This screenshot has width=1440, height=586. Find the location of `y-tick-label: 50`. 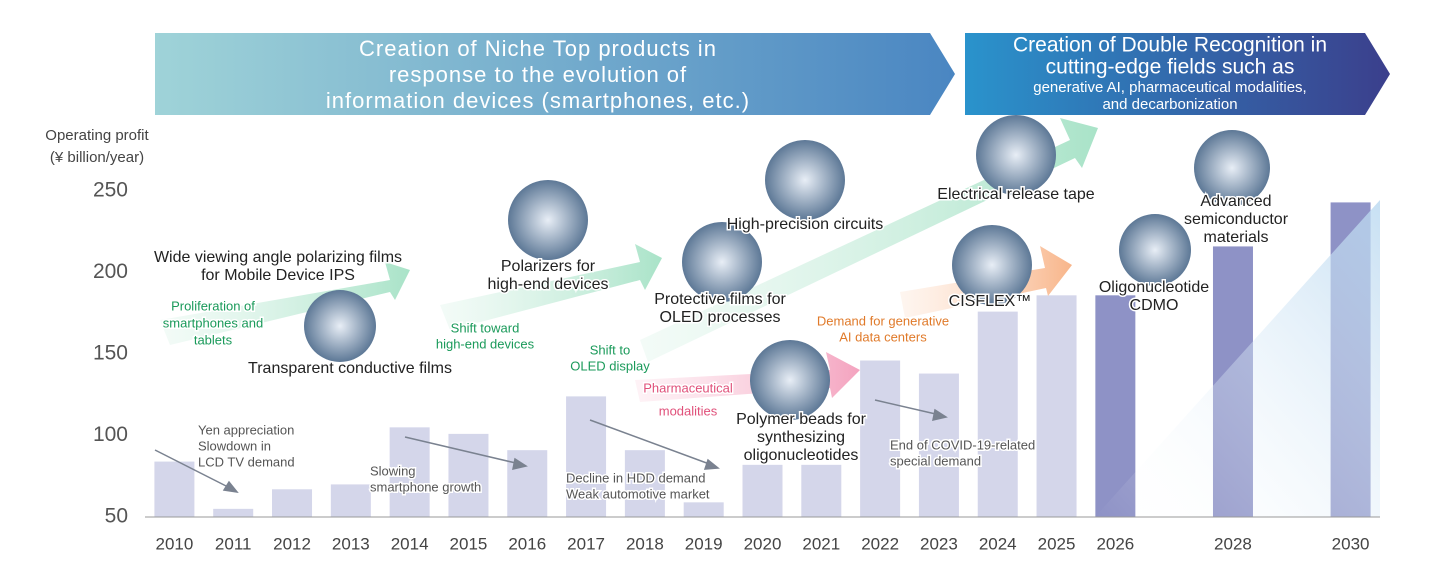

y-tick-label: 50 is located at coordinates (116, 516).